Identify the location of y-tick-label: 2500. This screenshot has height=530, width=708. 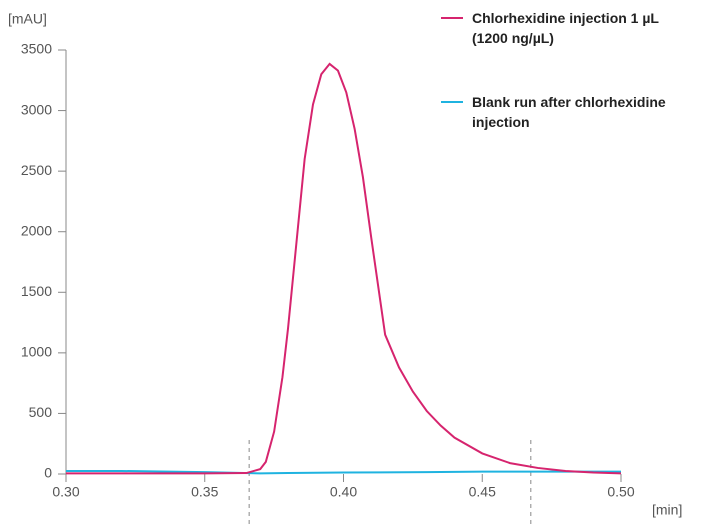
(36, 170).